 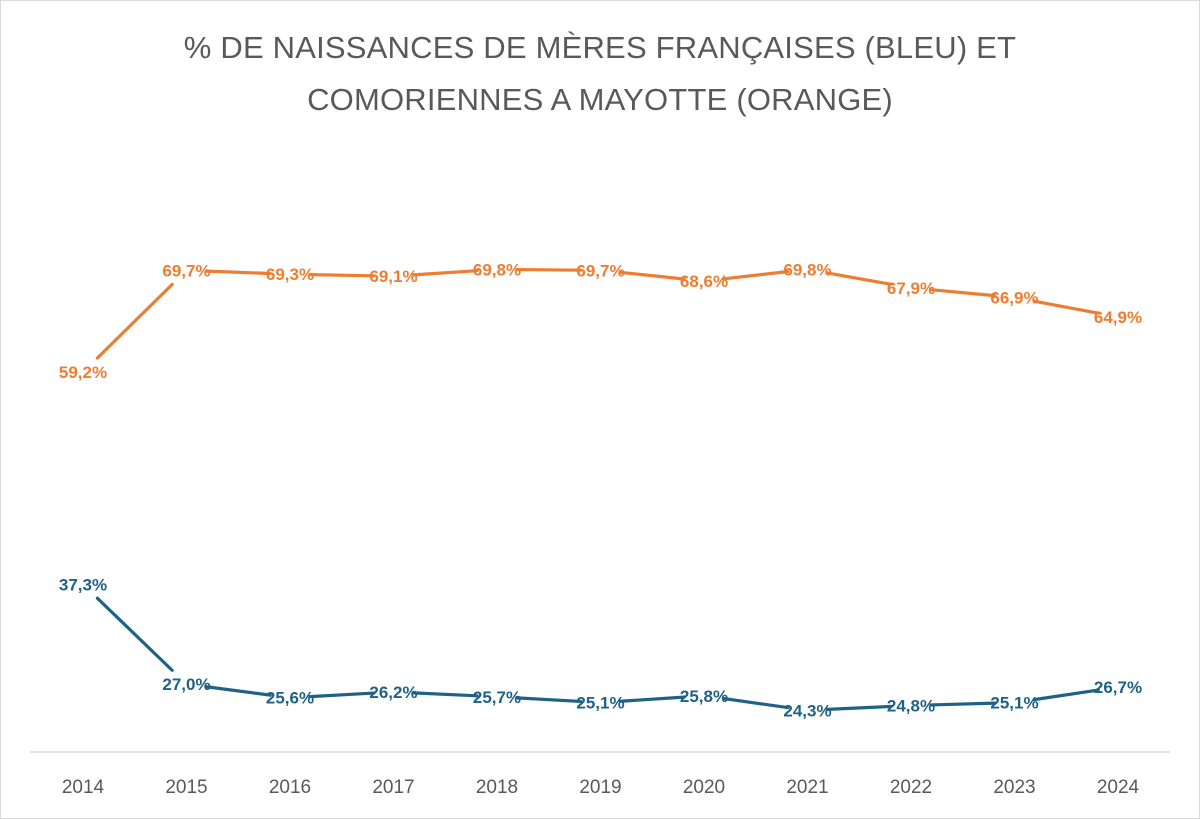 I want to click on series-francaises-segment-2015-2016, so click(x=238, y=691).